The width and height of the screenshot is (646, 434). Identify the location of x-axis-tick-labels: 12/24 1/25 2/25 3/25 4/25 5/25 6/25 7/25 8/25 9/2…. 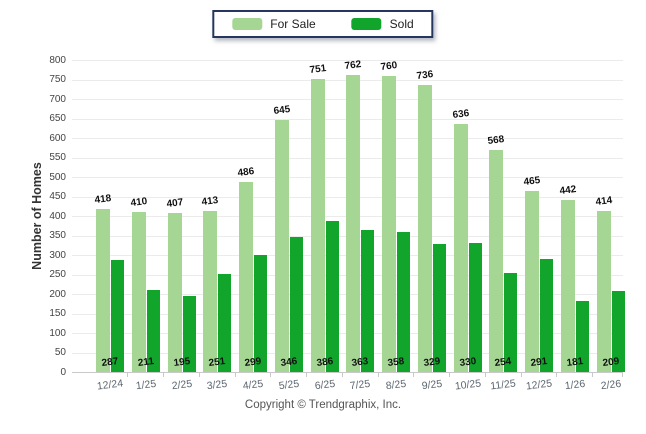
(347, 385).